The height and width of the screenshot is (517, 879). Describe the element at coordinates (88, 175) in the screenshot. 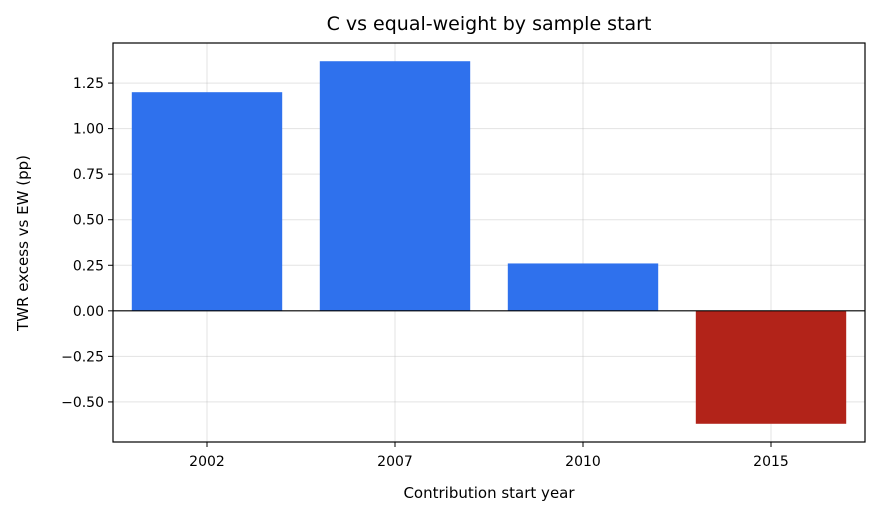

I see `y-tick-label: 0.75` at that location.